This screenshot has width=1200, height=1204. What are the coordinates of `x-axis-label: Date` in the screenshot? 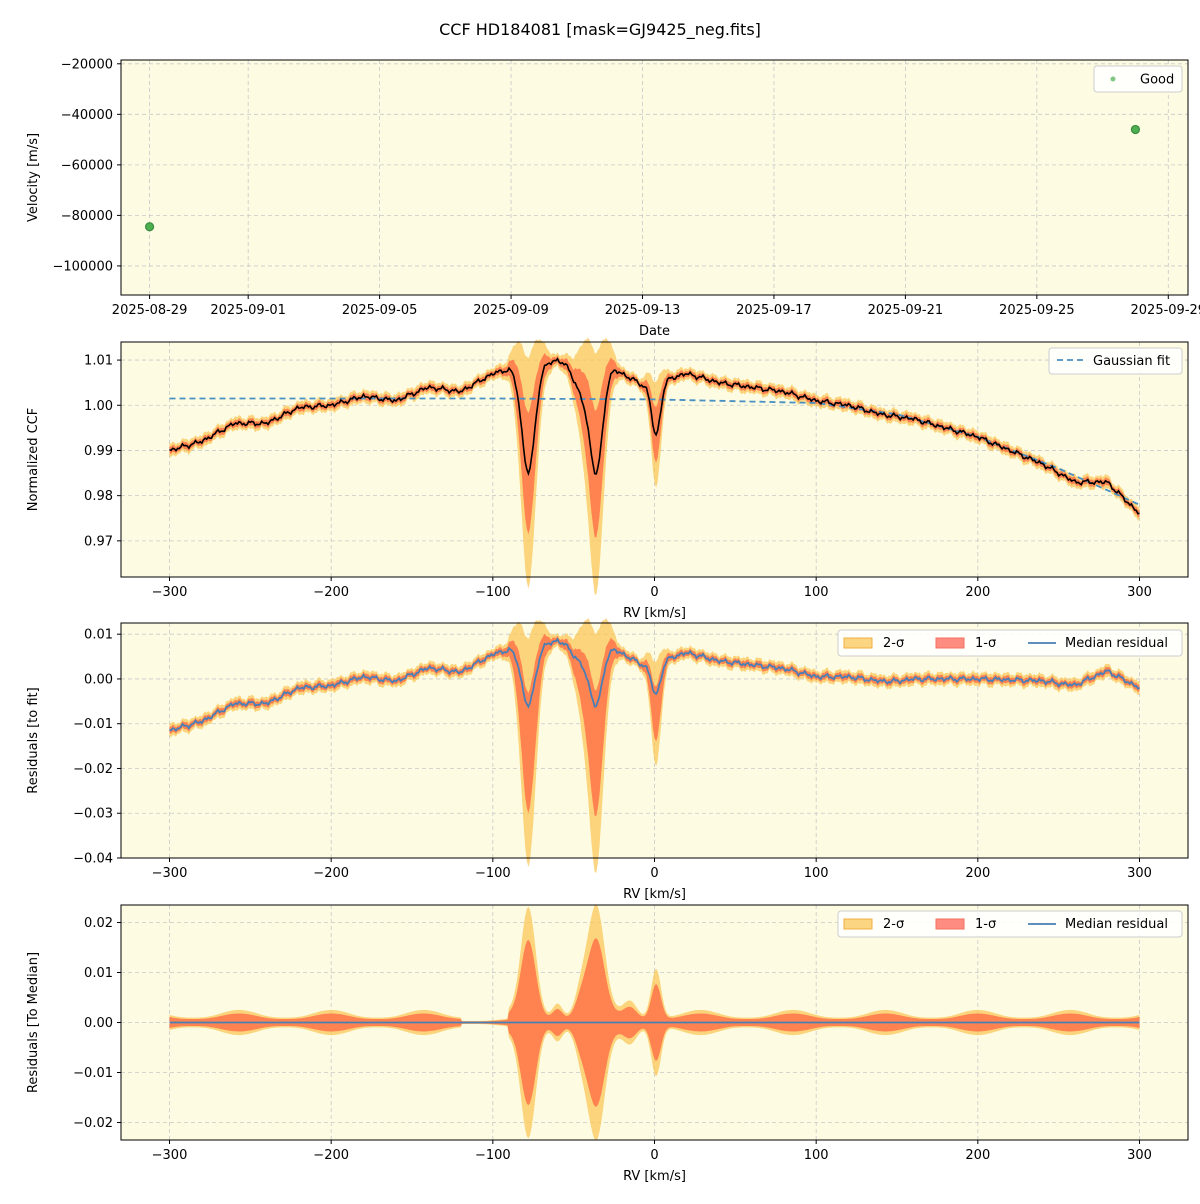 It's located at (654, 331).